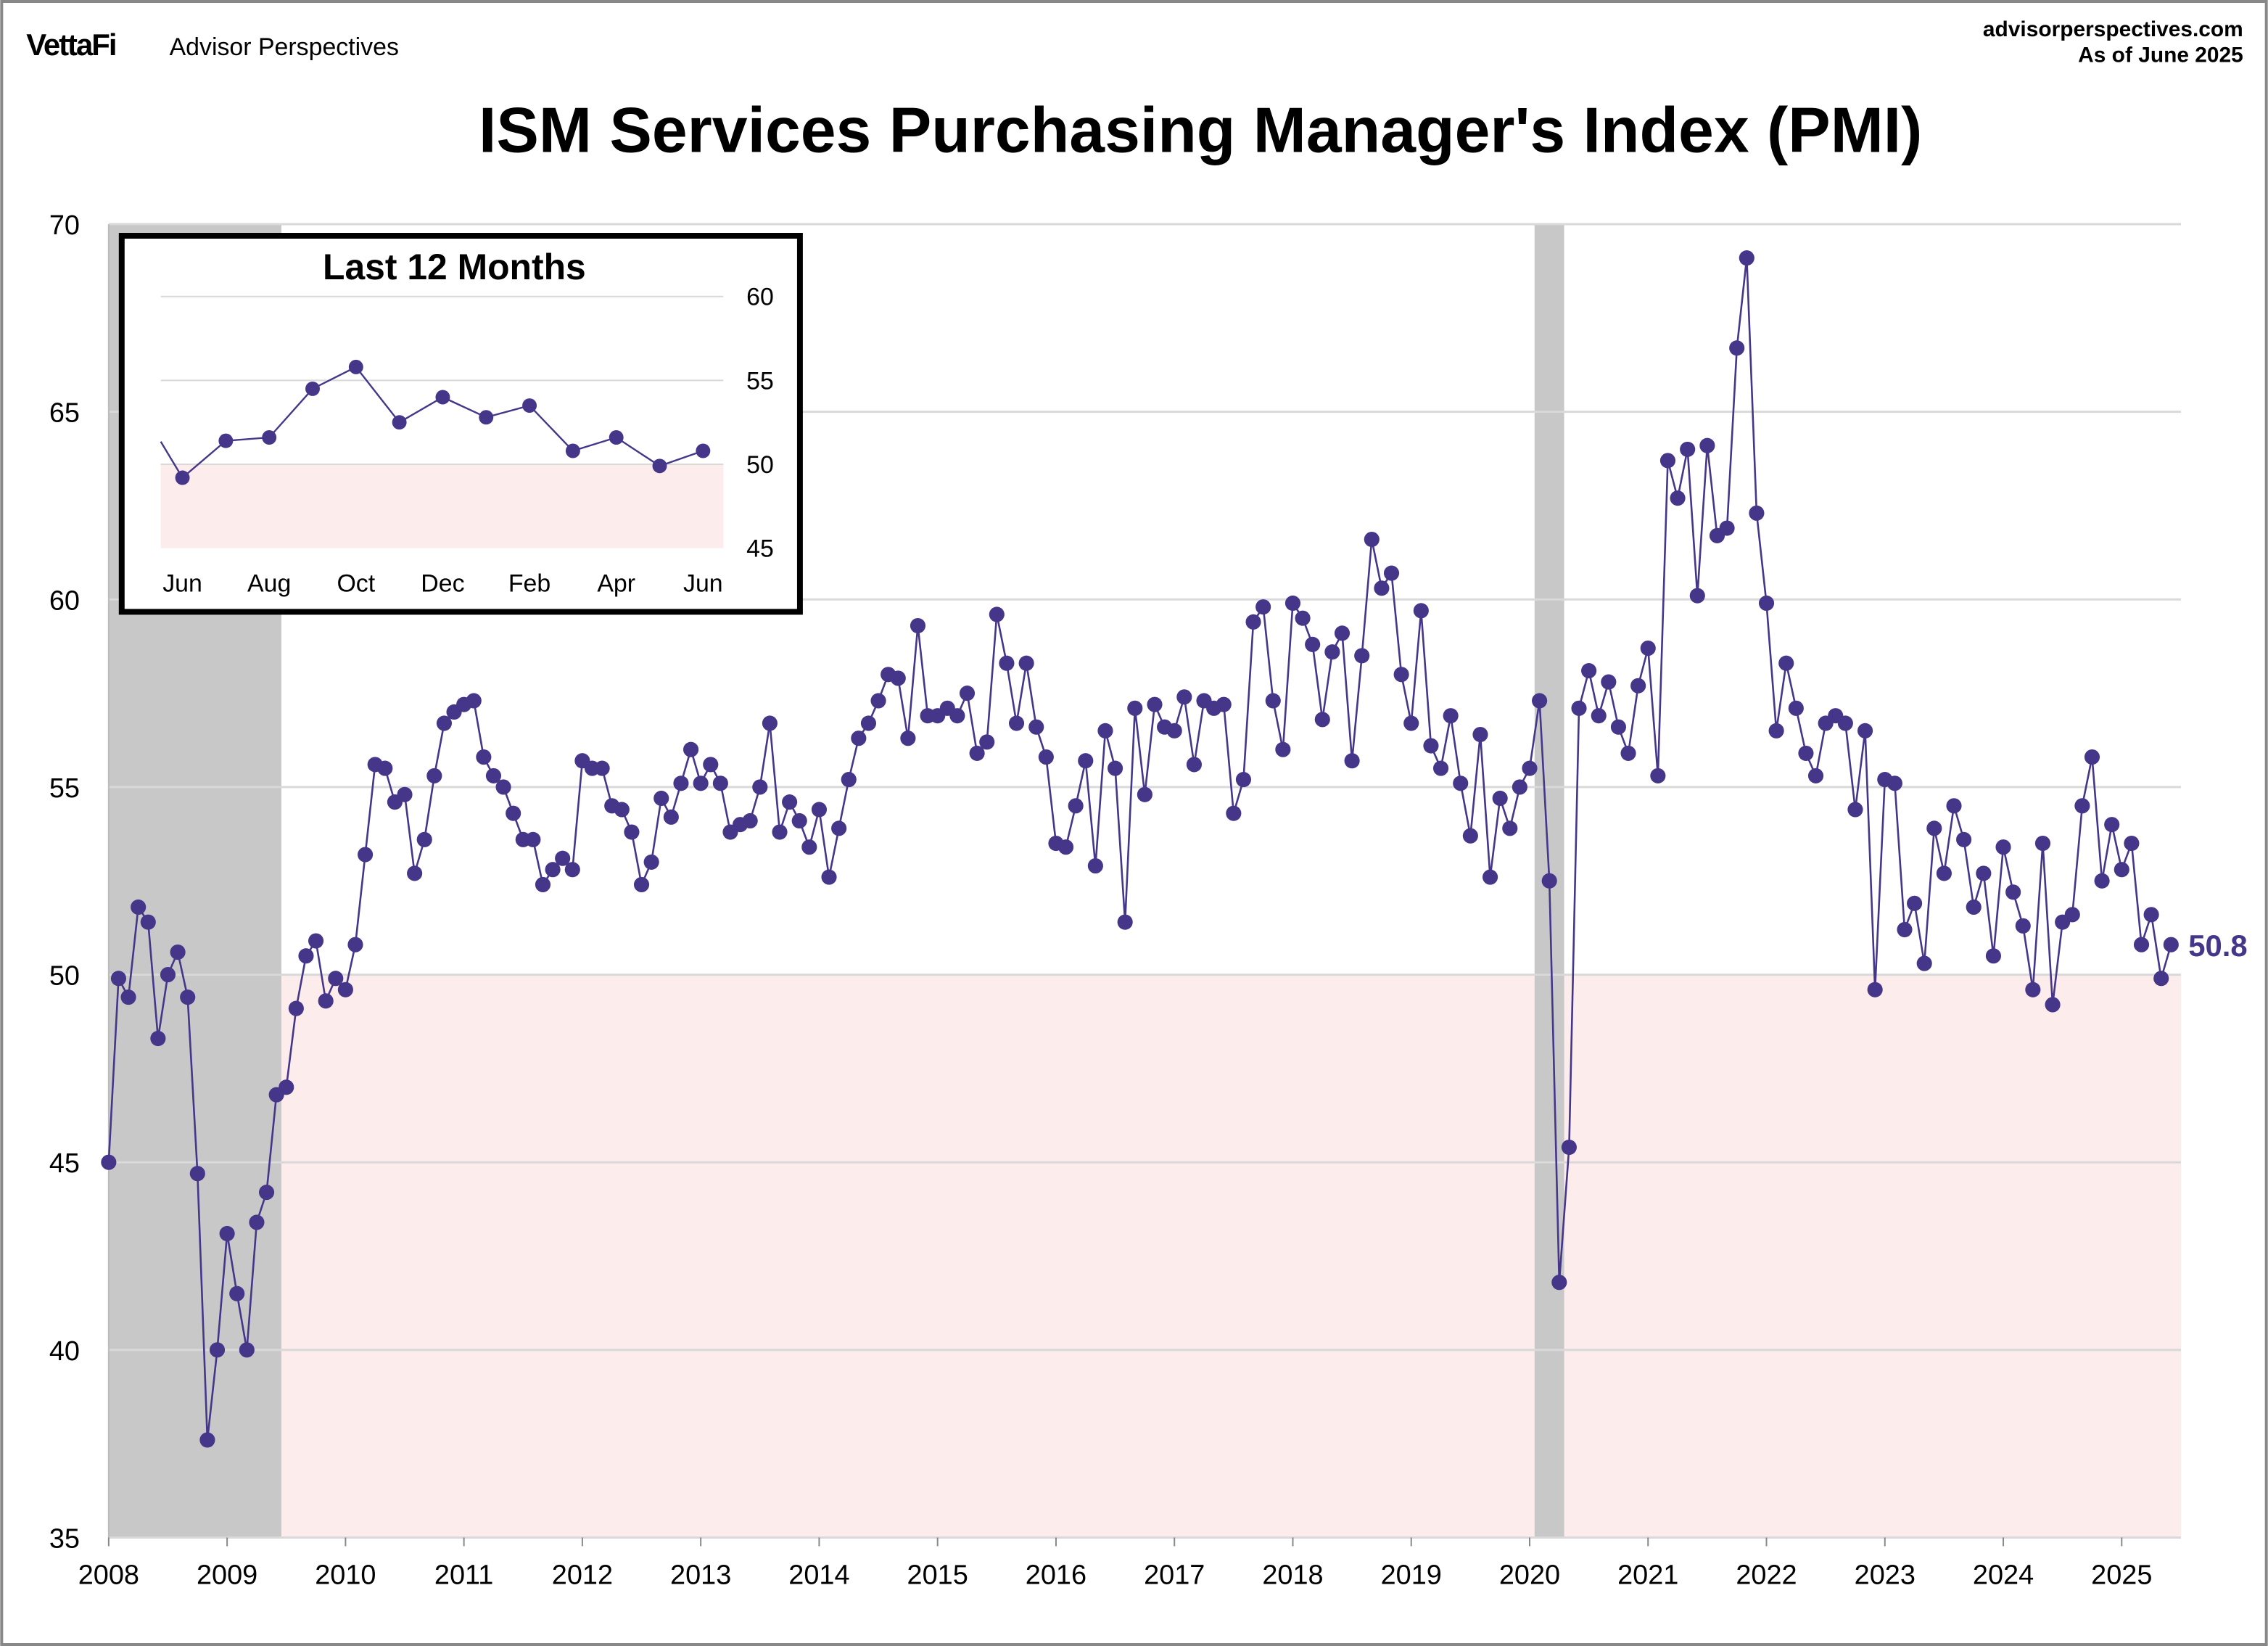  Describe the element at coordinates (64, 976) in the screenshot. I see `y-tick-label: 50` at that location.